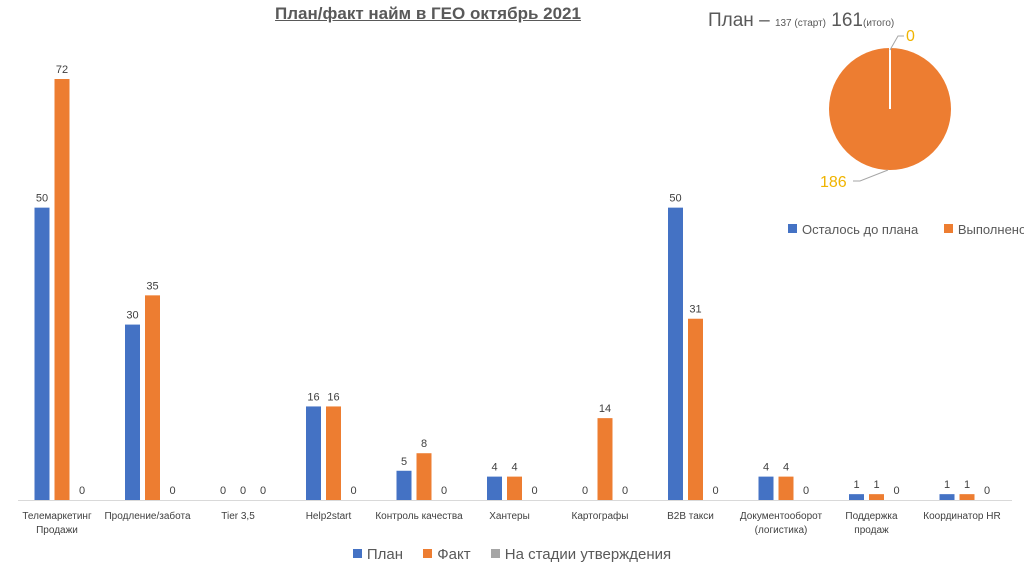  I want to click on data-label-fact: 16, so click(333, 397).